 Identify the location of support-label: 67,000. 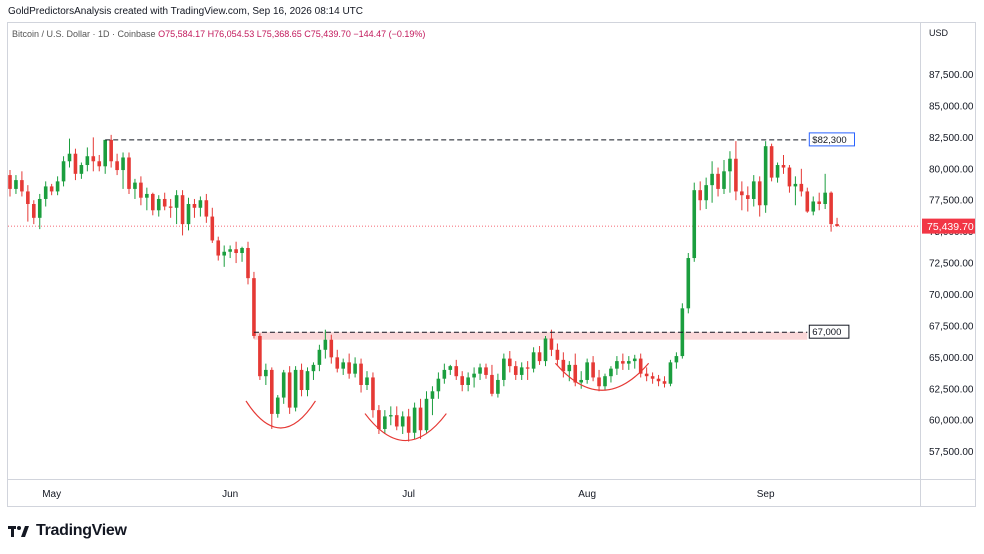
(826, 332).